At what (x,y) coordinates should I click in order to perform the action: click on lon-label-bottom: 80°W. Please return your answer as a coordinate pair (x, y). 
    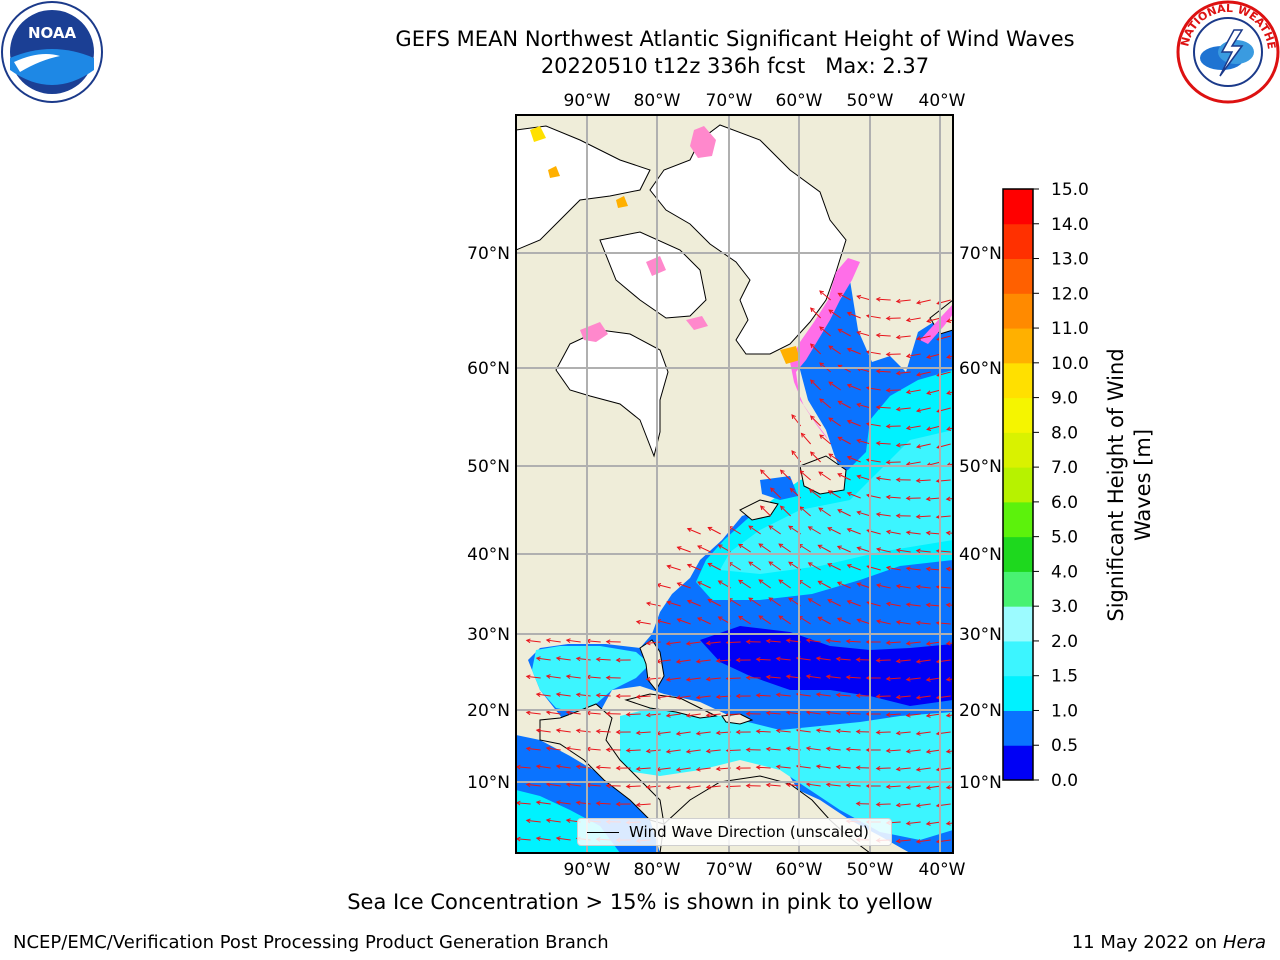
    Looking at the image, I should click on (657, 870).